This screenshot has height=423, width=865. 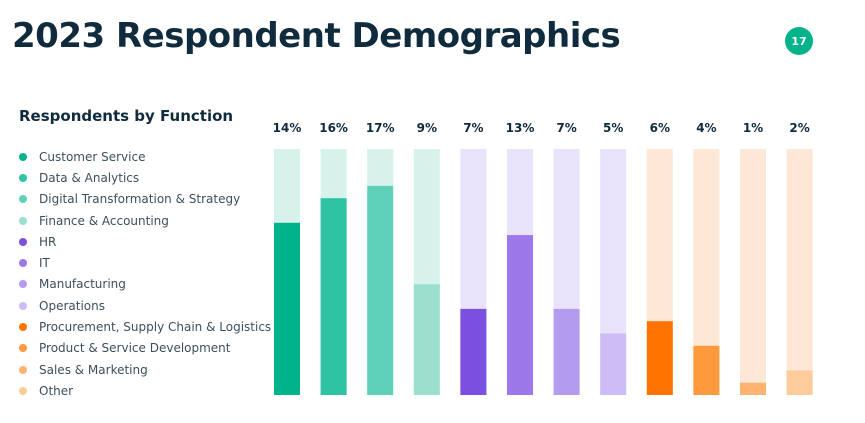 I want to click on legend-item: Finance & Accounting, so click(x=145, y=220).